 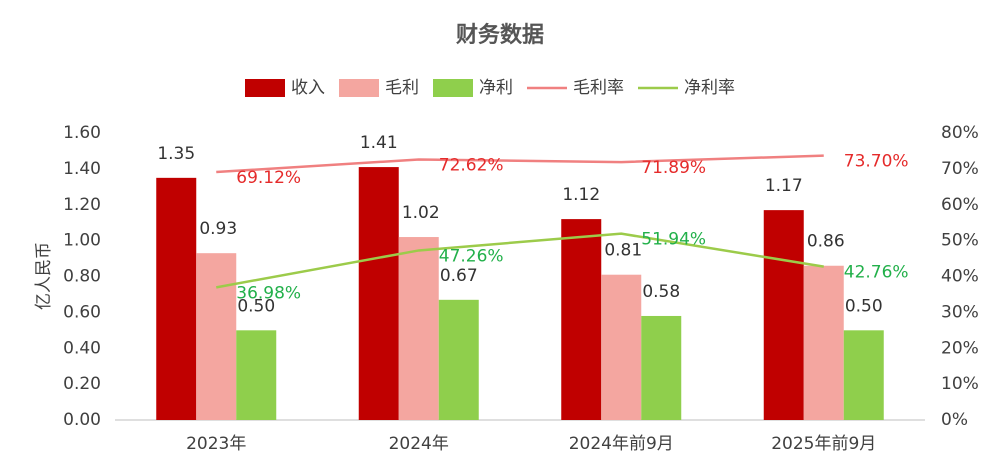 What do you see at coordinates (673, 240) in the screenshot?
I see `value-label: 51.94%` at bounding box center [673, 240].